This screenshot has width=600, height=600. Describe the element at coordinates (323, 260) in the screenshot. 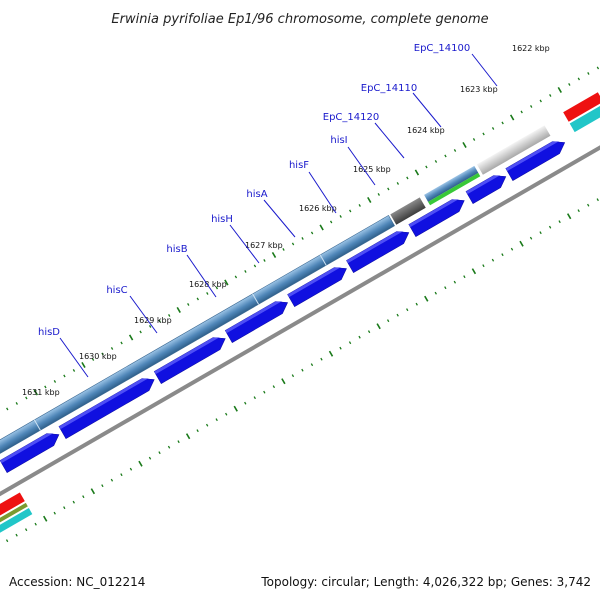

I see `operon-divider` at that location.